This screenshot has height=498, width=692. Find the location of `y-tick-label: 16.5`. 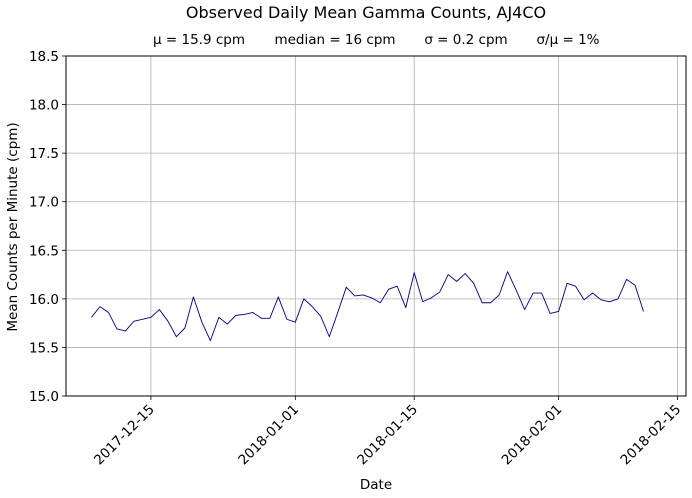

y-tick-label: 16.5 is located at coordinates (44, 251).